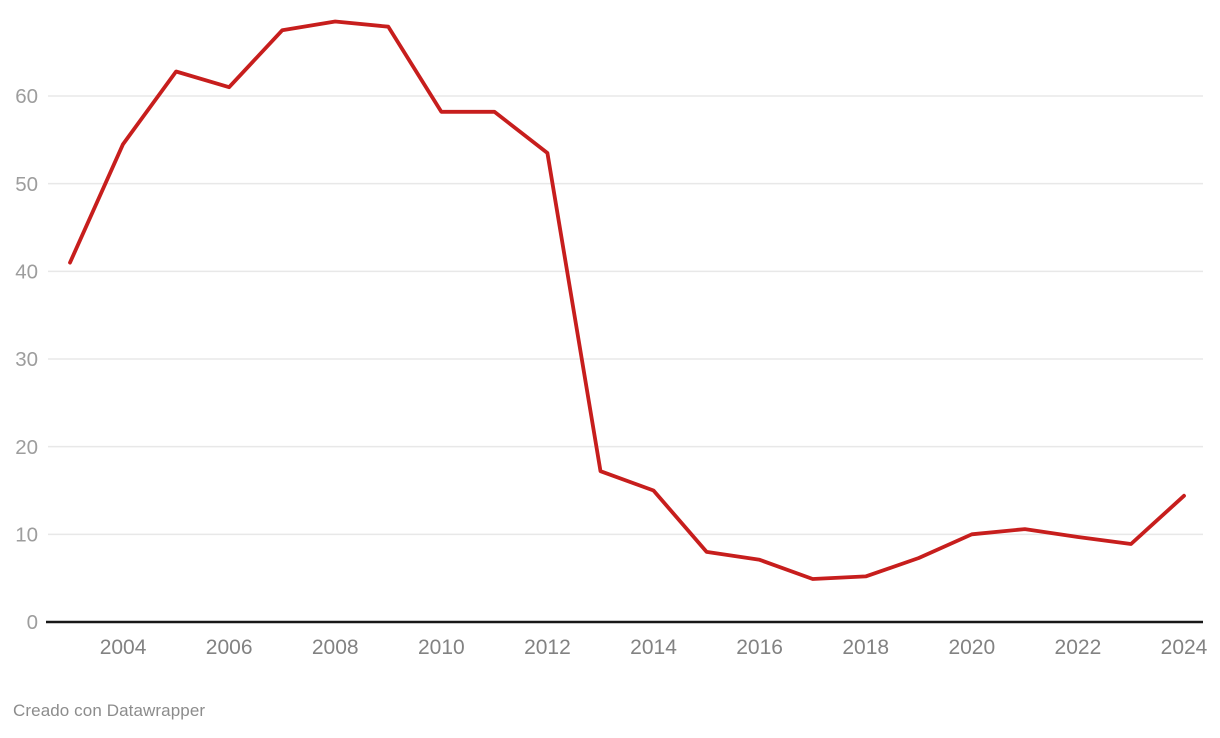  Describe the element at coordinates (335, 647) in the screenshot. I see `x-tick-label: 2008` at that location.